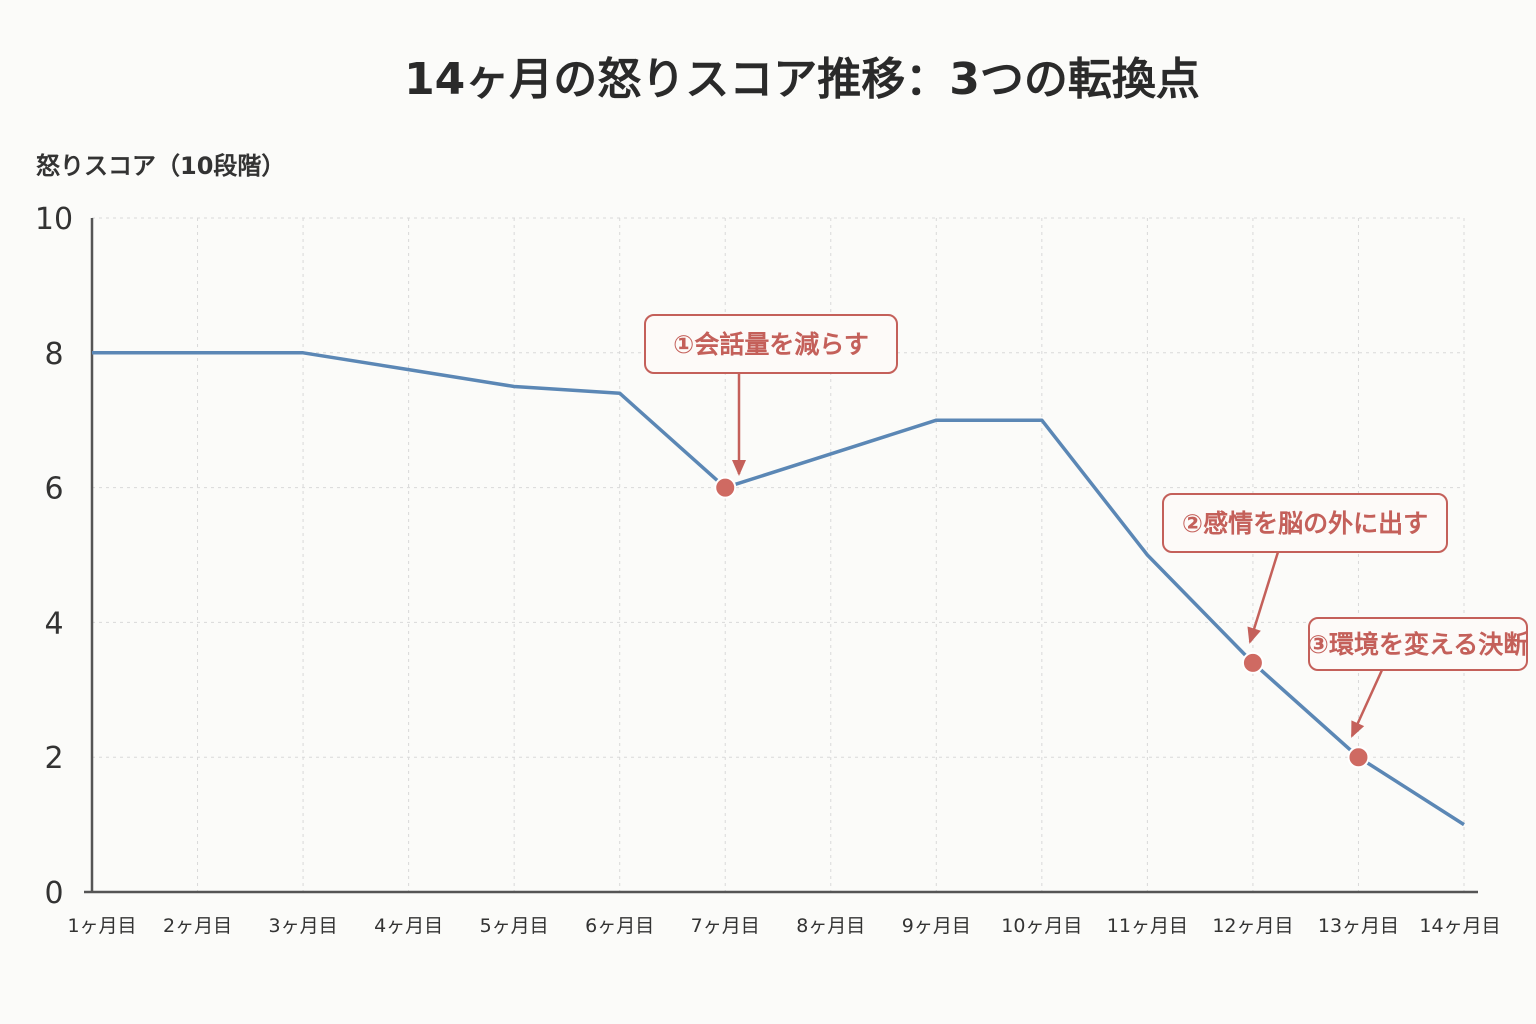  Describe the element at coordinates (1147, 926) in the screenshot. I see `x-tick-label: 11ヶ月目` at that location.